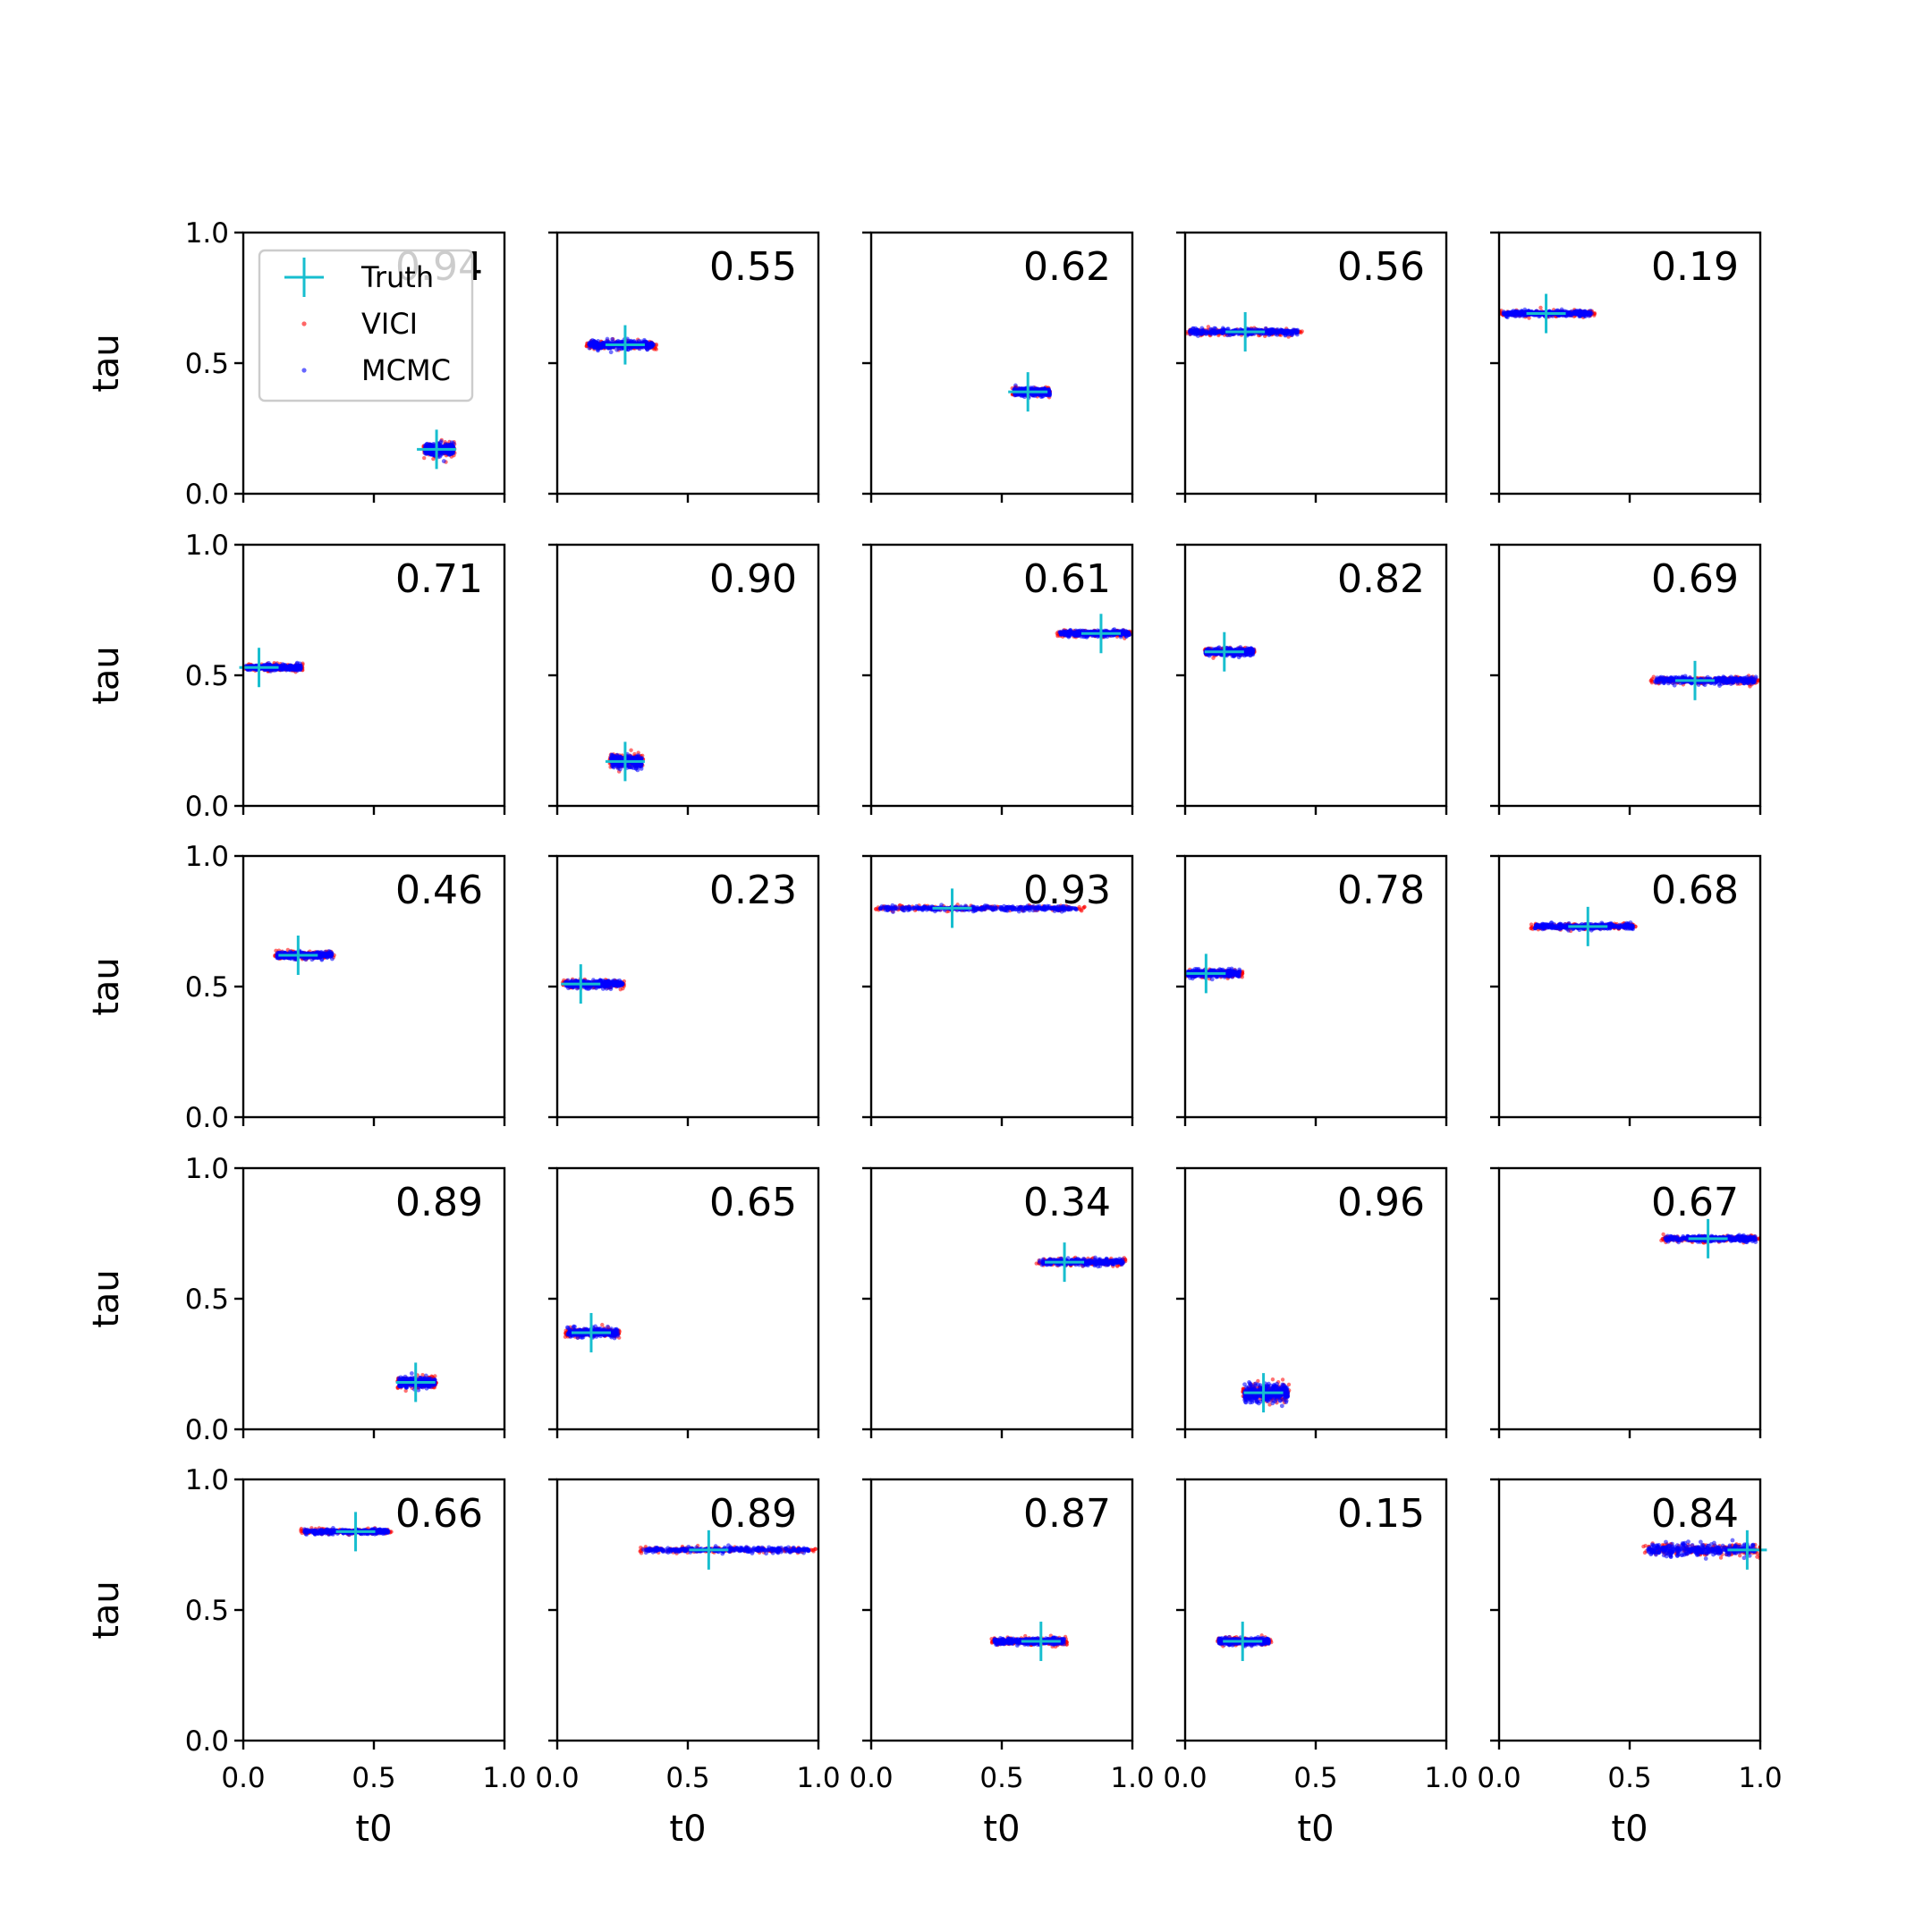 The width and height of the screenshot is (1932, 1932). I want to click on subplot-6: 0.0 0.5 1.0 tau 0.71, so click(296, 676).